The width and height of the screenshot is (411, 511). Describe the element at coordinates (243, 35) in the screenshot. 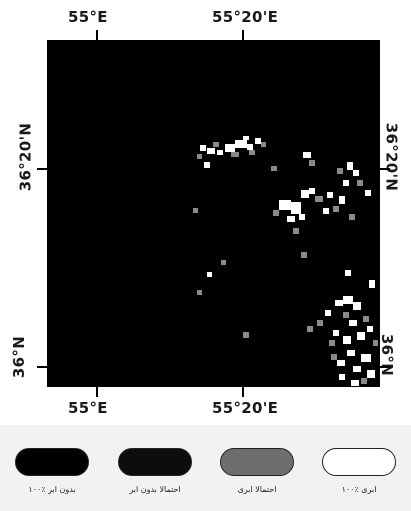

I see `tick-top-55-20e` at that location.